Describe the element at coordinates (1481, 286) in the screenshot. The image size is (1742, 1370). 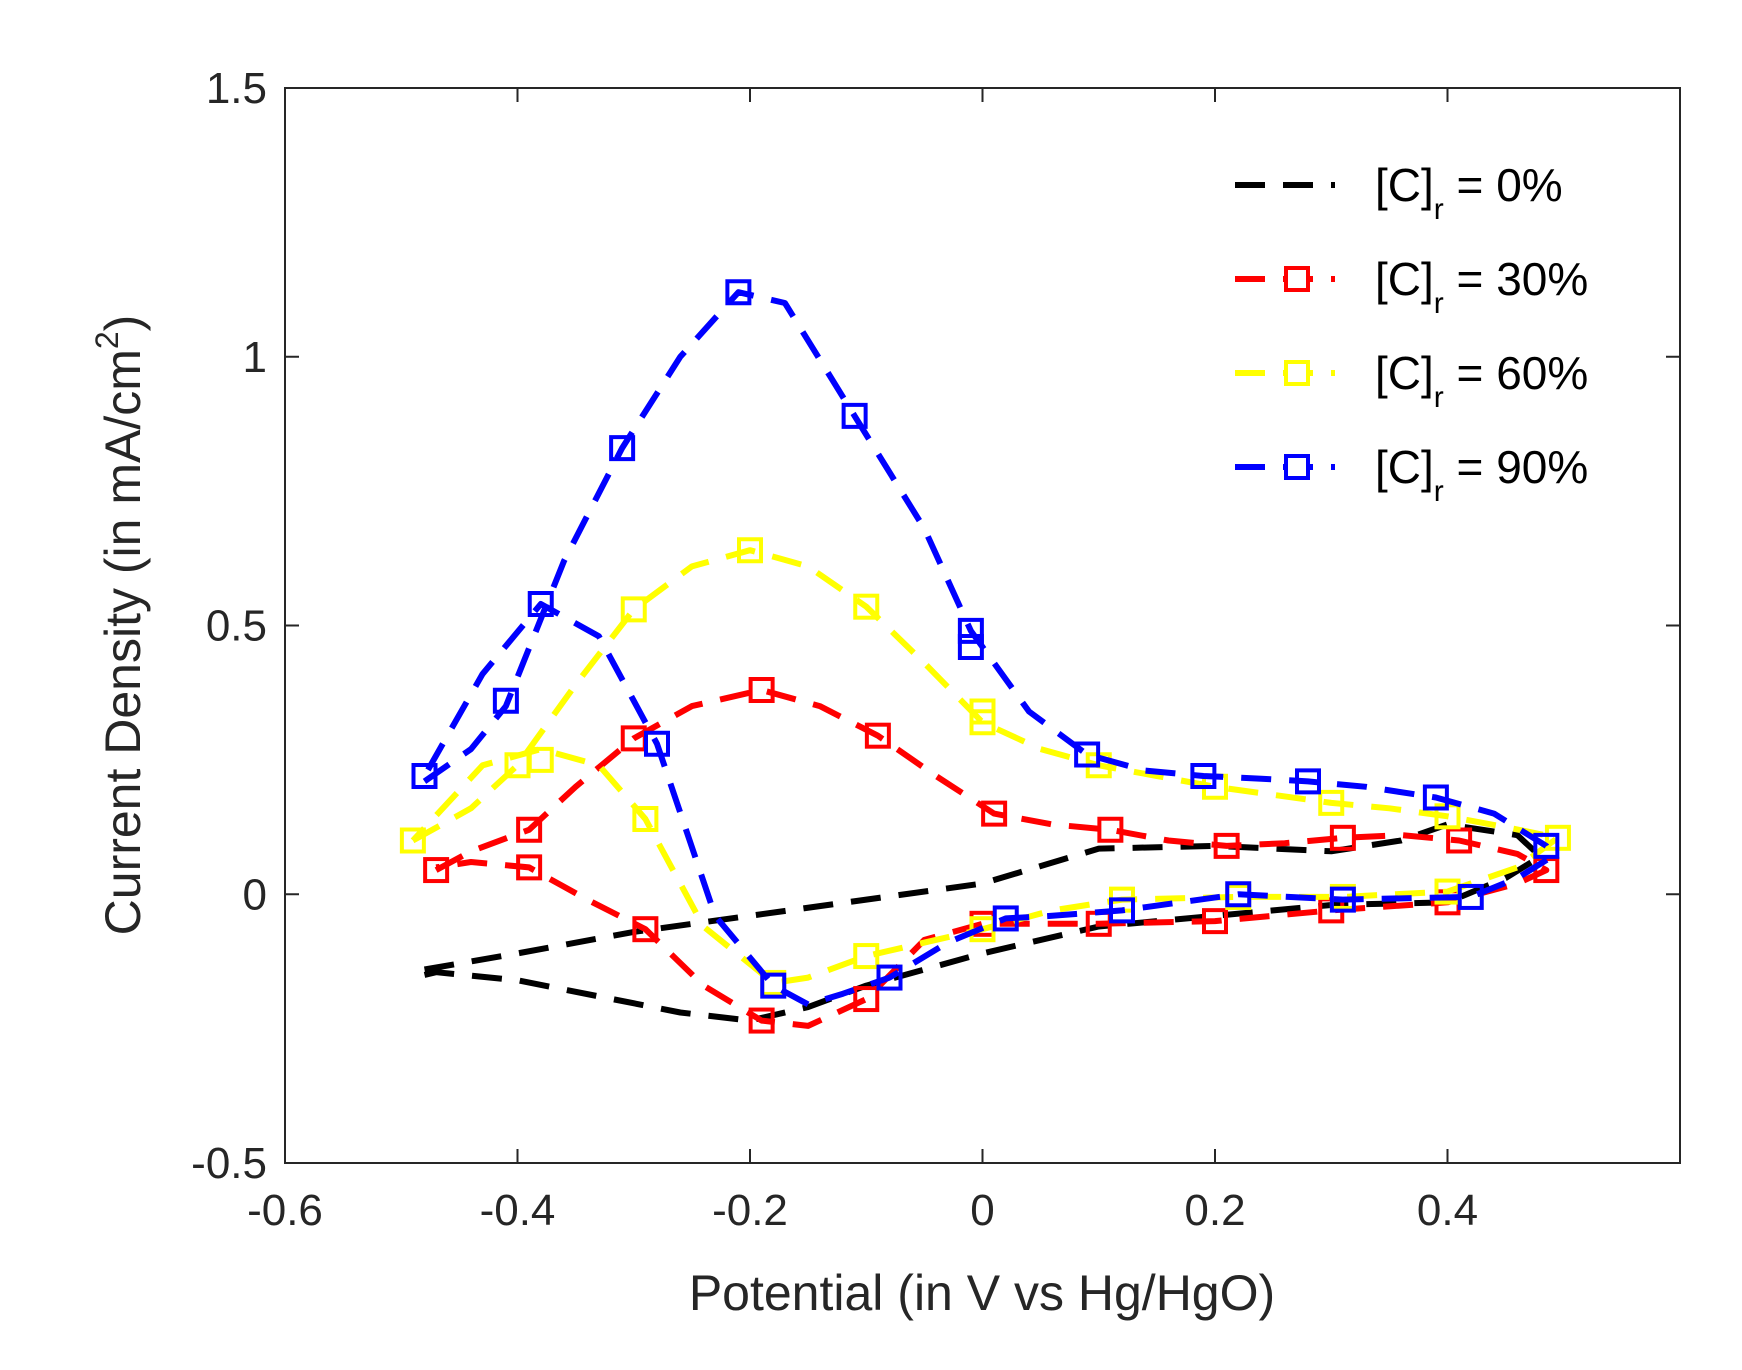
I see `legend-label-1: [C]r = 30%` at that location.